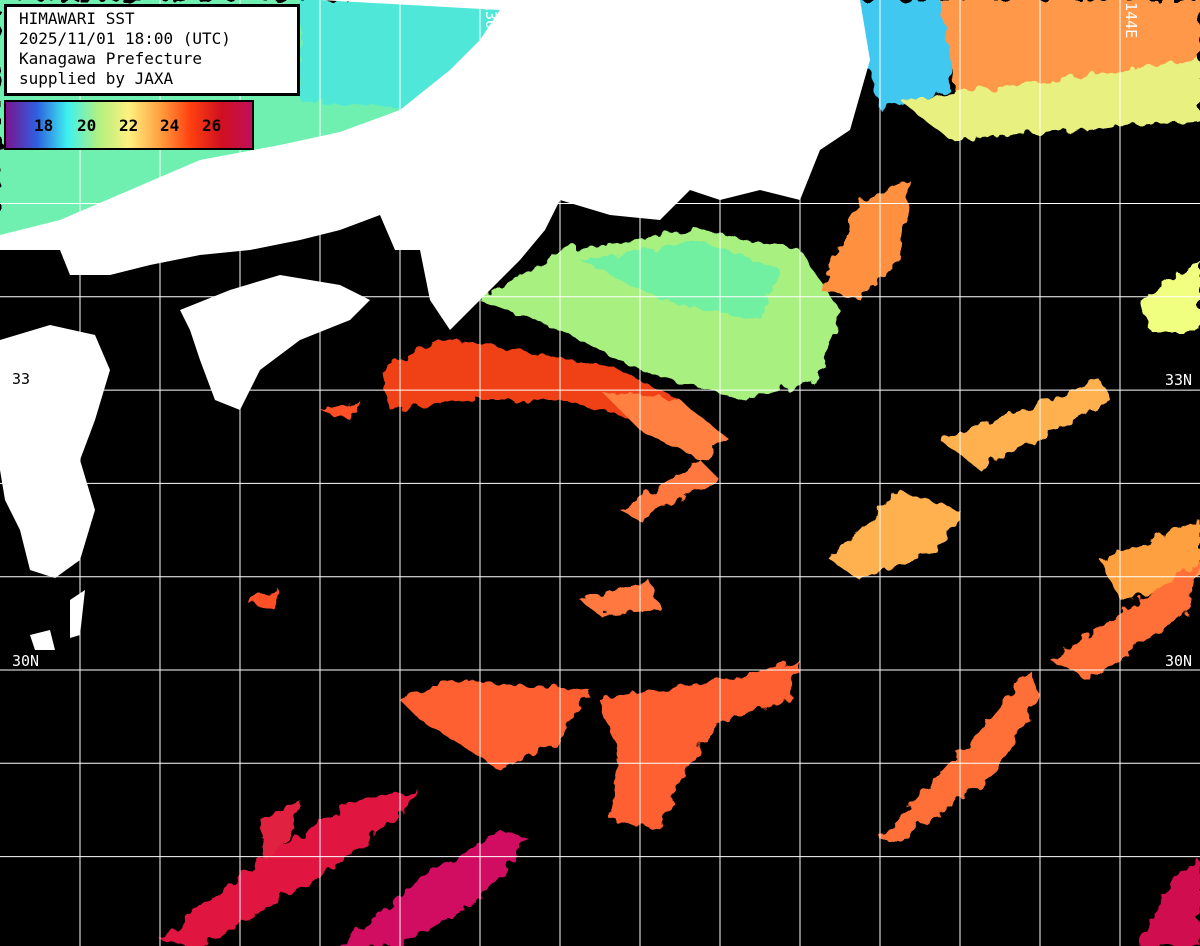 The height and width of the screenshot is (946, 1200). What do you see at coordinates (96, 78) in the screenshot?
I see `supplier: supplied by JAXA` at bounding box center [96, 78].